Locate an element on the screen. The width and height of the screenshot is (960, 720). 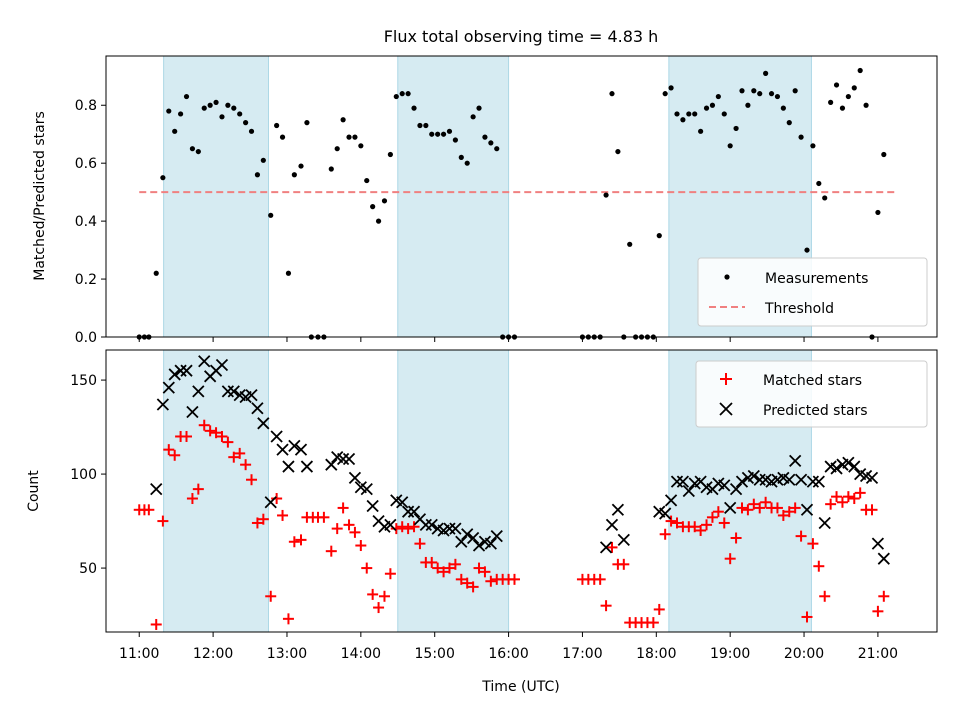
bottom-y-ticks: 50 100 150 is located at coordinates (88, 475).